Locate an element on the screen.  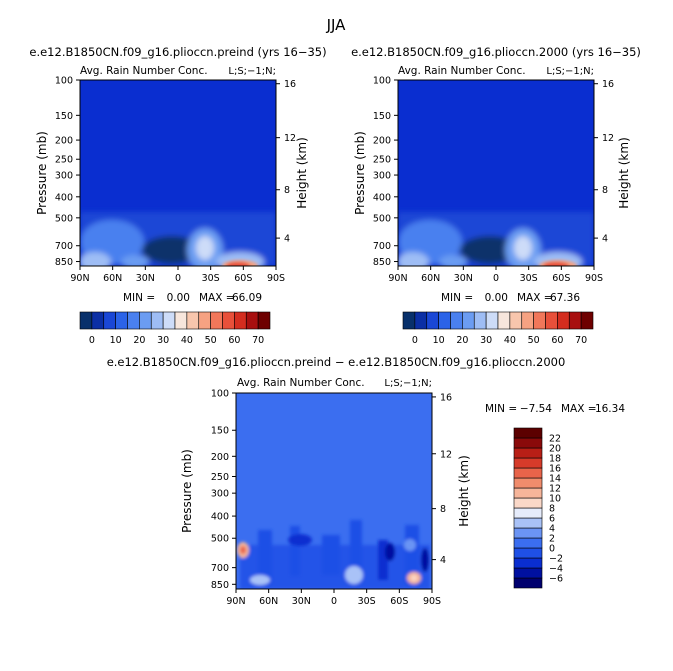
right-y-axis-label: Height (km) is located at coordinates (464, 490).